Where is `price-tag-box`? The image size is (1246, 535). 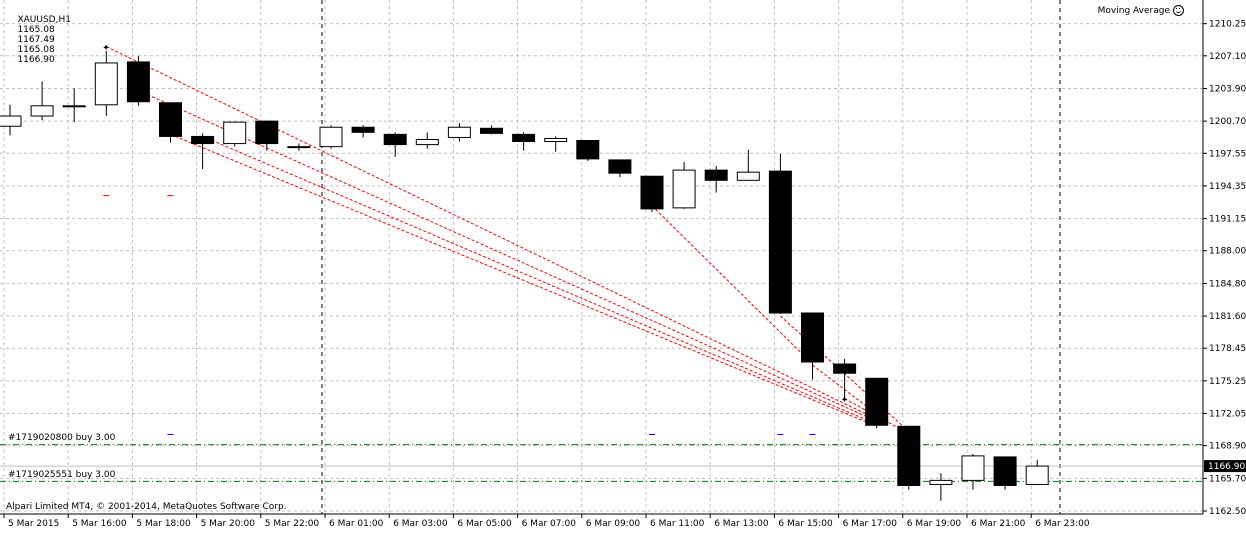 price-tag-box is located at coordinates (1225, 466).